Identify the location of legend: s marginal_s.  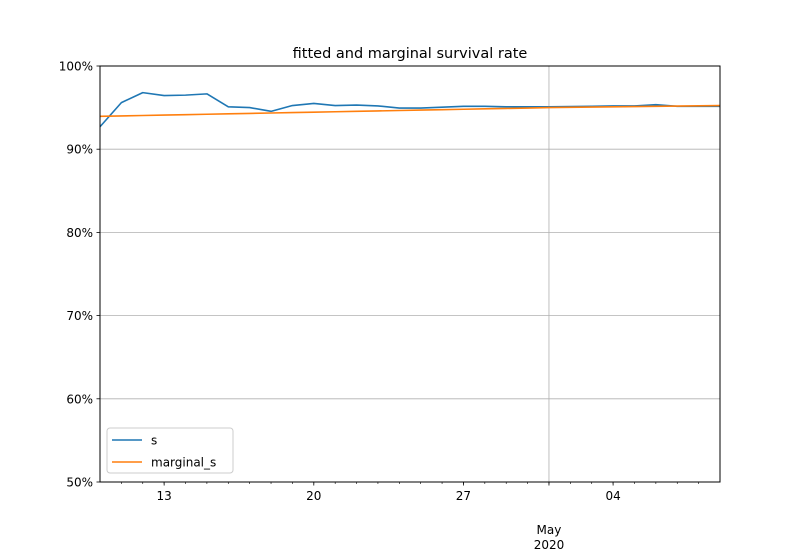
(170, 450).